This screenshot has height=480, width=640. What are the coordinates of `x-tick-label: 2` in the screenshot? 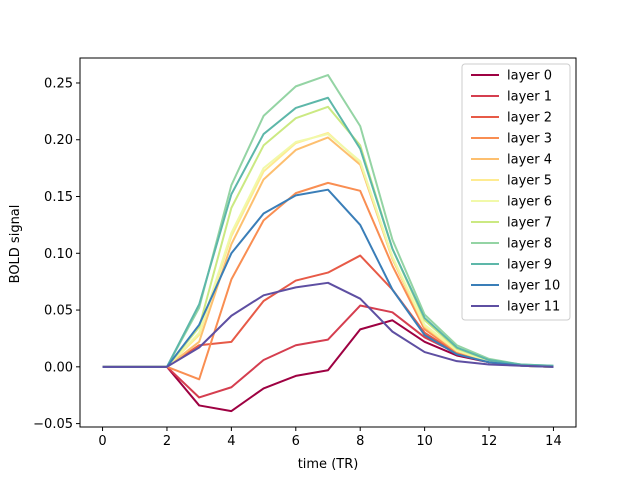 It's located at (167, 441).